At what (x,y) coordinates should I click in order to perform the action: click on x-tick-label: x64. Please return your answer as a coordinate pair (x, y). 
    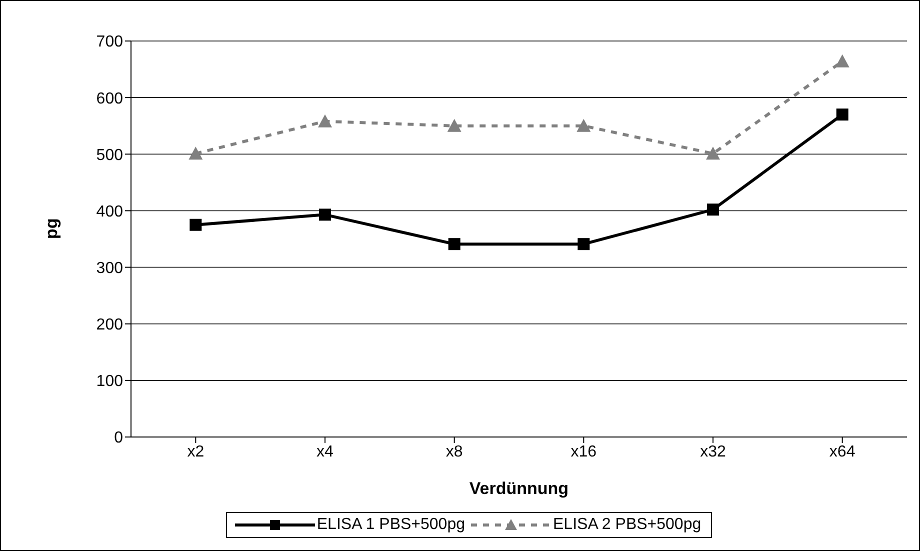
    Looking at the image, I should click on (842, 451).